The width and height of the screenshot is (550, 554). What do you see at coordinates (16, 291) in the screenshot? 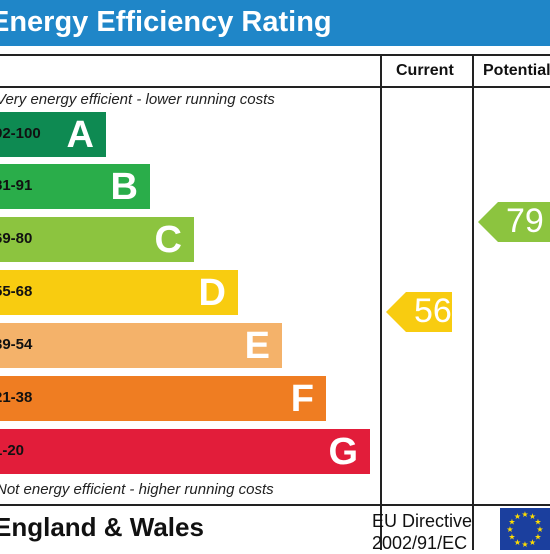
I see `band-range: 55-68` at bounding box center [16, 291].